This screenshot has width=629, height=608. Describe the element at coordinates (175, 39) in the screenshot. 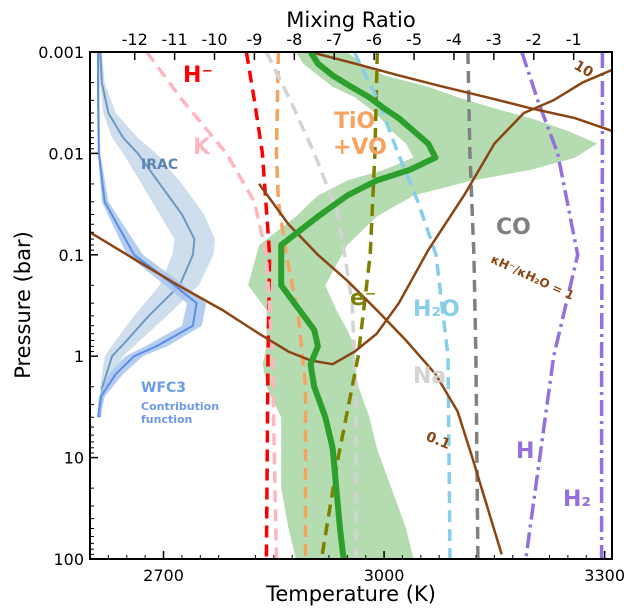

I see `x2-tick-label: -11` at that location.